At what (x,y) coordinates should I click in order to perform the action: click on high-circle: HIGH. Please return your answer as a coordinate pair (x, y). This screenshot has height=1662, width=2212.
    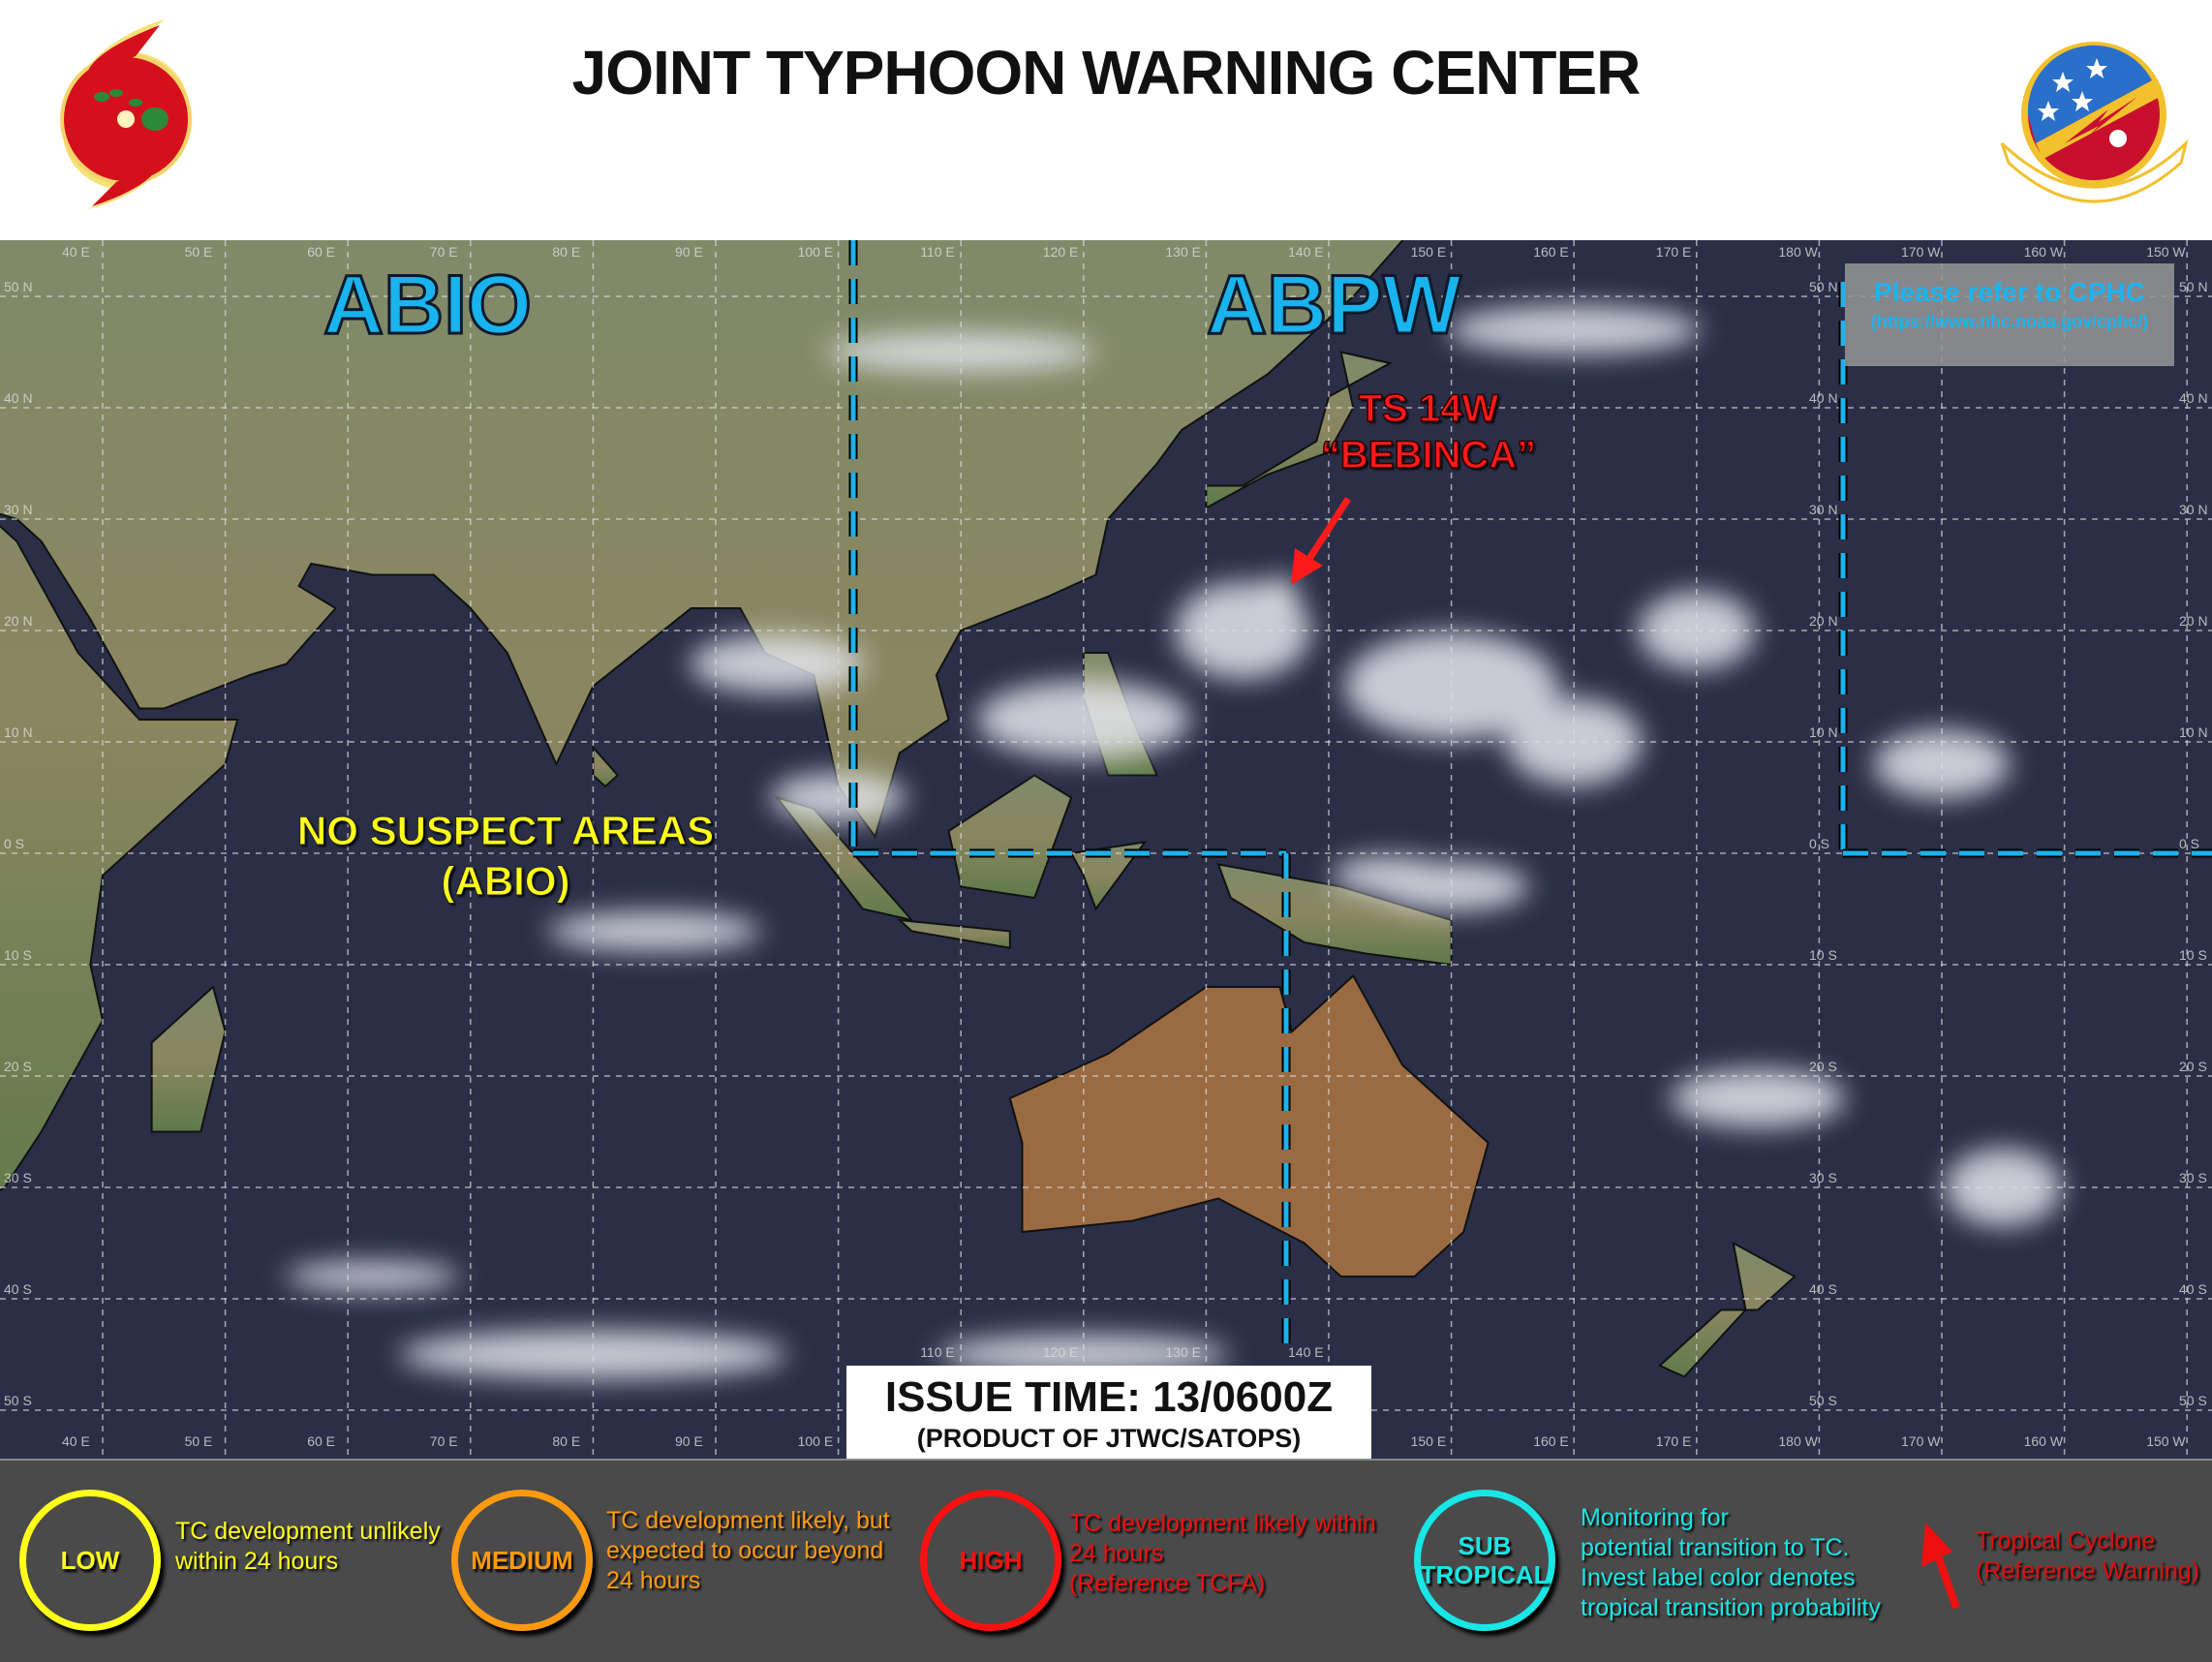
    Looking at the image, I should click on (991, 1561).